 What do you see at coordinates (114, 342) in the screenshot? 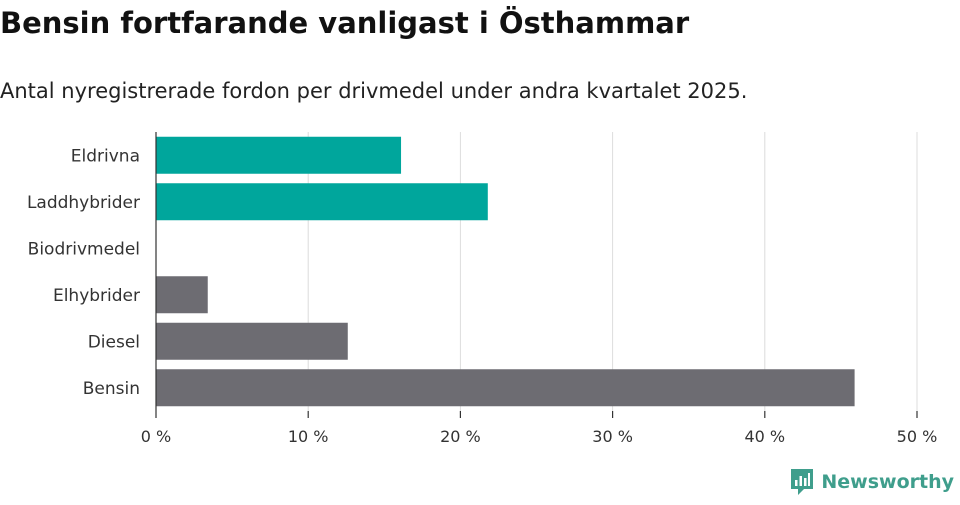
I see `category-label: Diesel` at bounding box center [114, 342].